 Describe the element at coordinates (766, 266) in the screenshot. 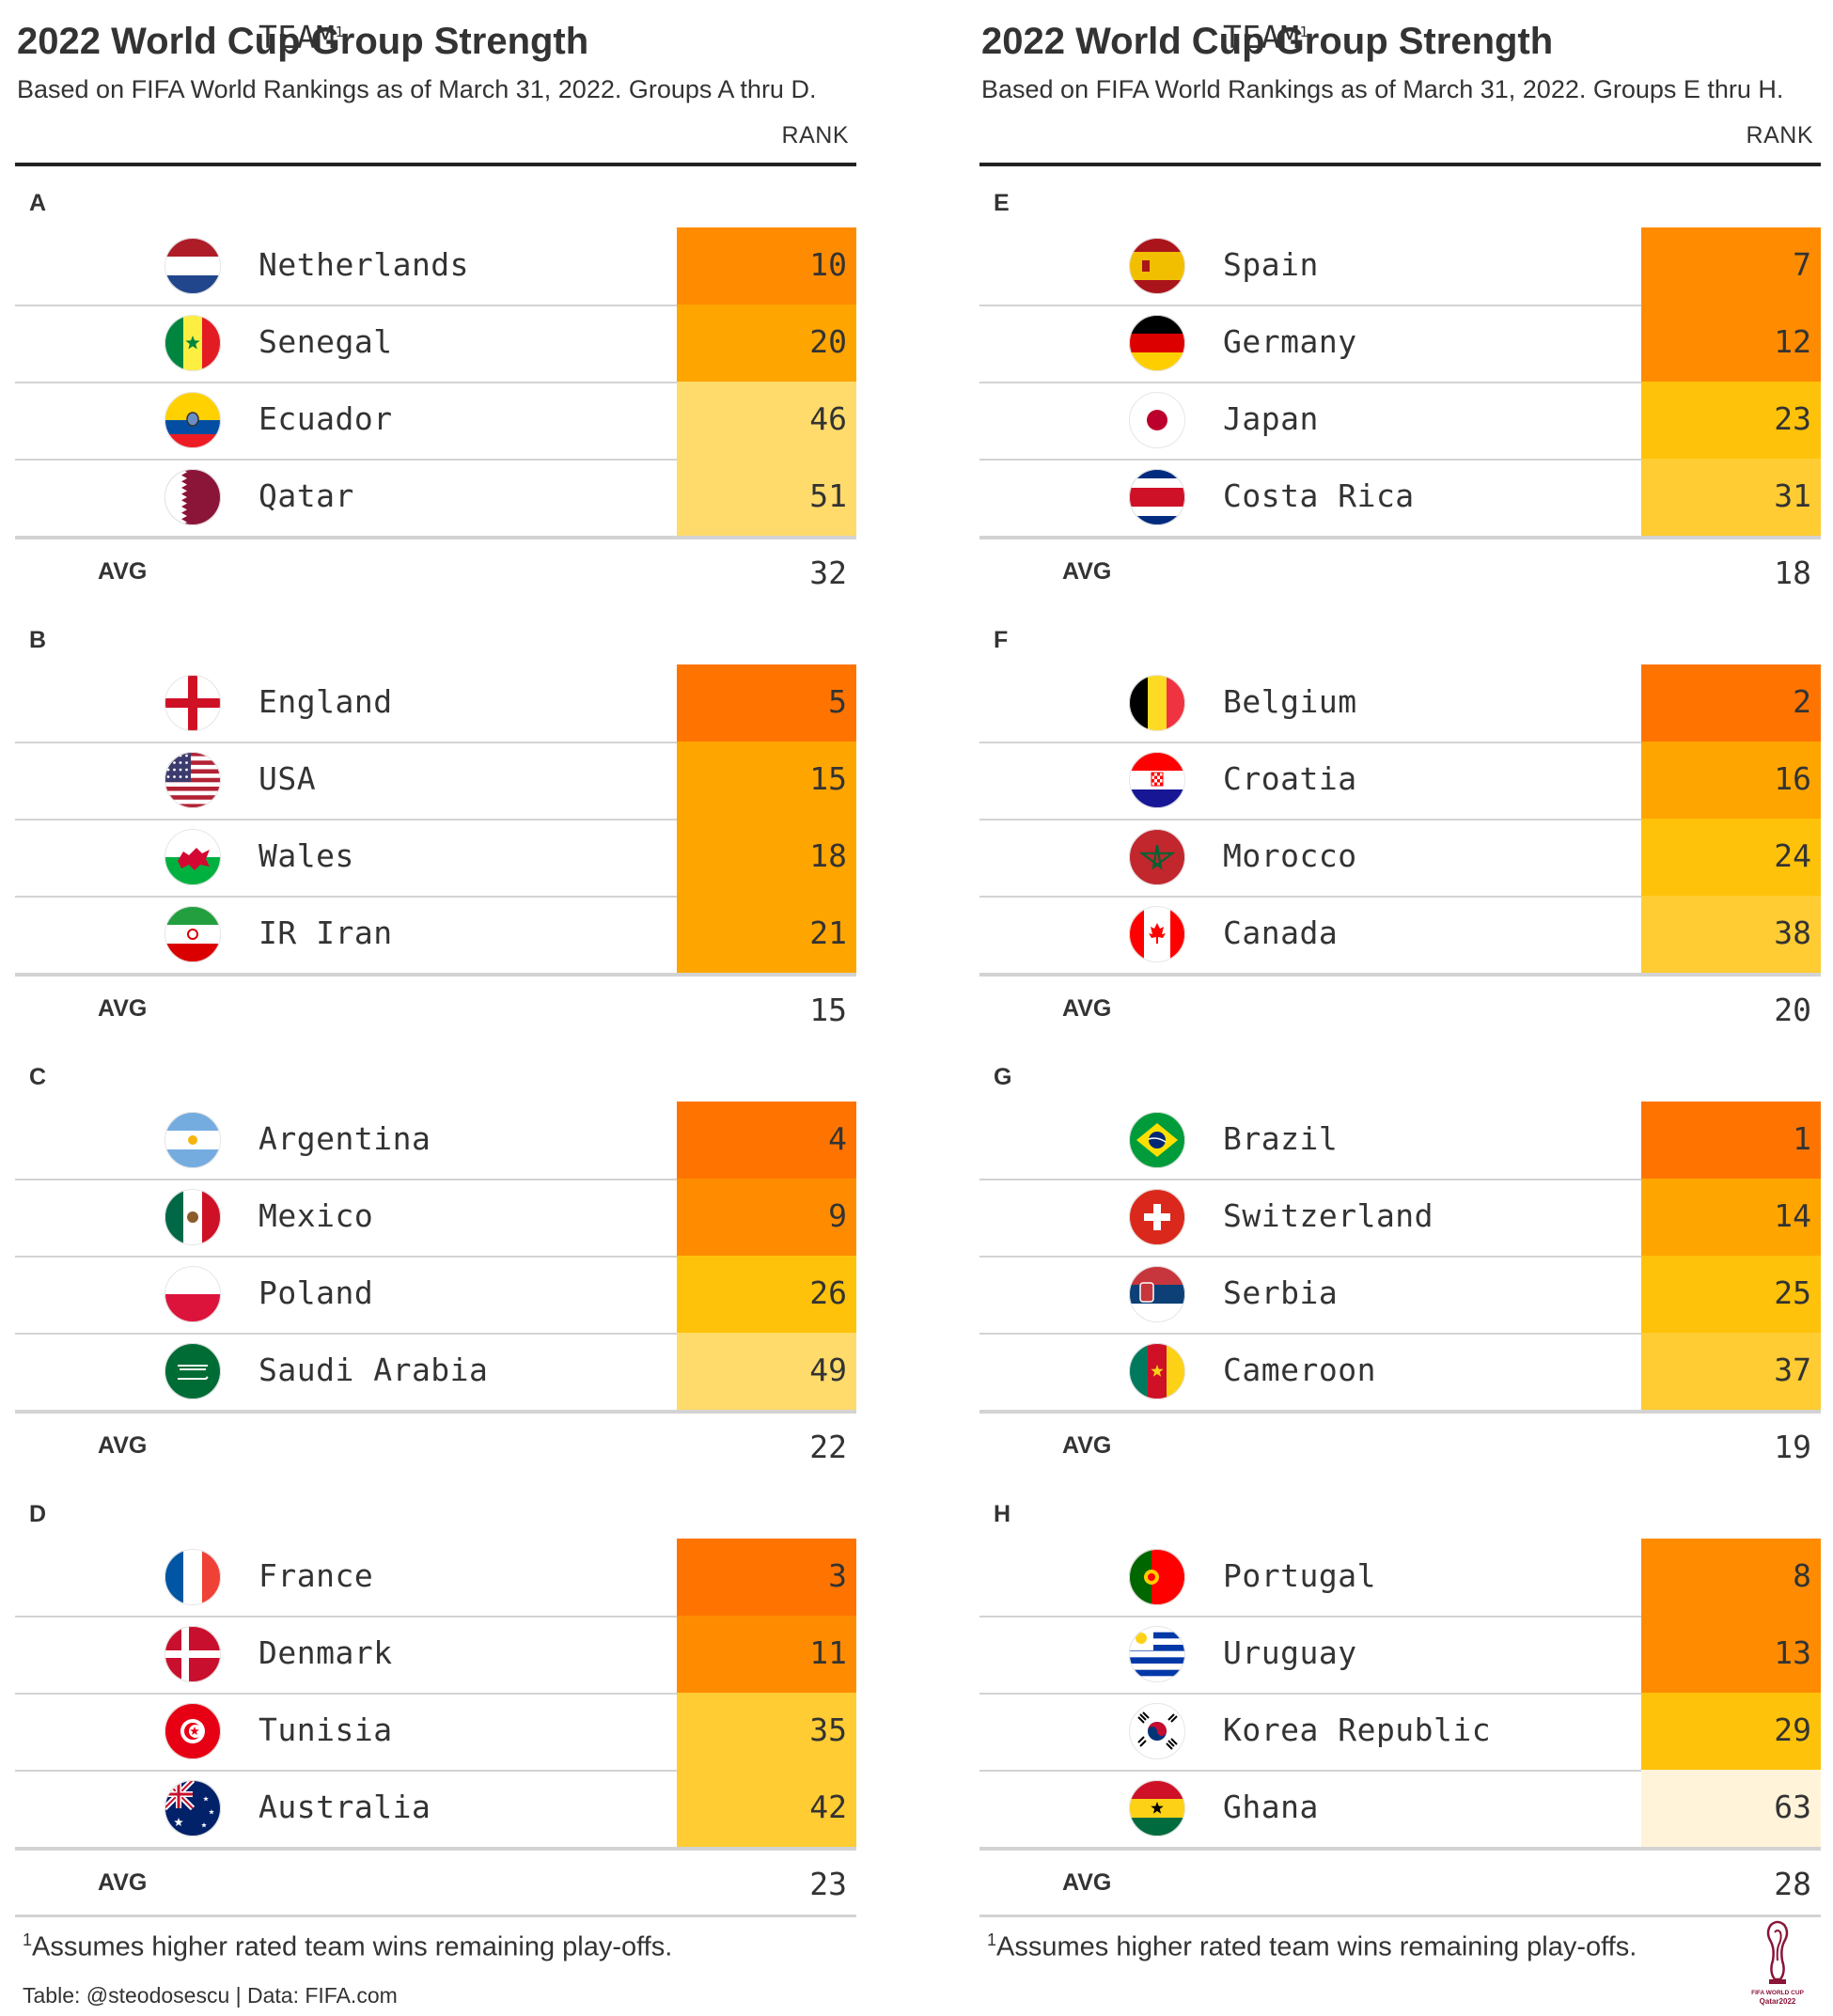

I see `rank-cell: 10` at that location.